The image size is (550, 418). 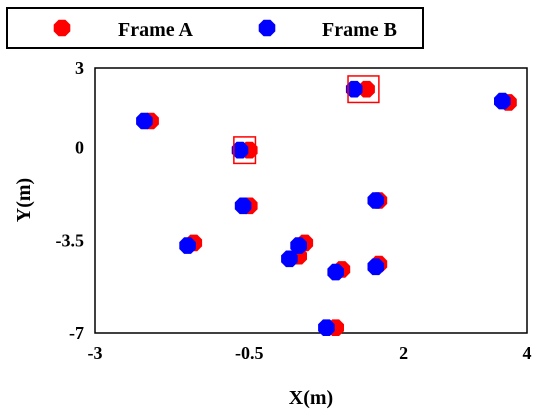 What do you see at coordinates (79, 148) in the screenshot?
I see `y-tick-label: 0` at bounding box center [79, 148].